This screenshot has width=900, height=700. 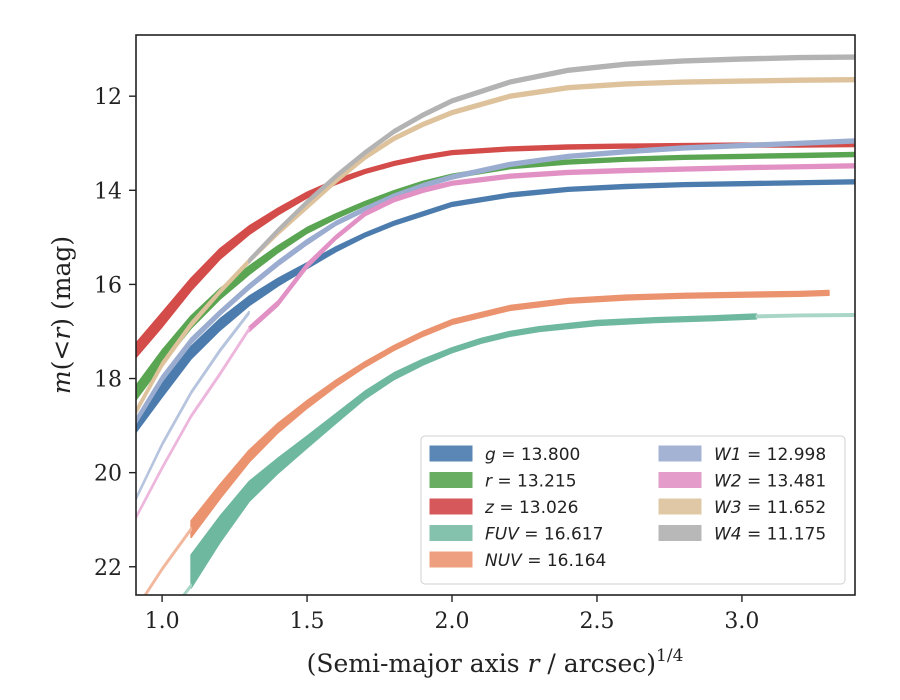 I want to click on legend-entry-w2: W2 = 13.481, so click(x=742, y=482).